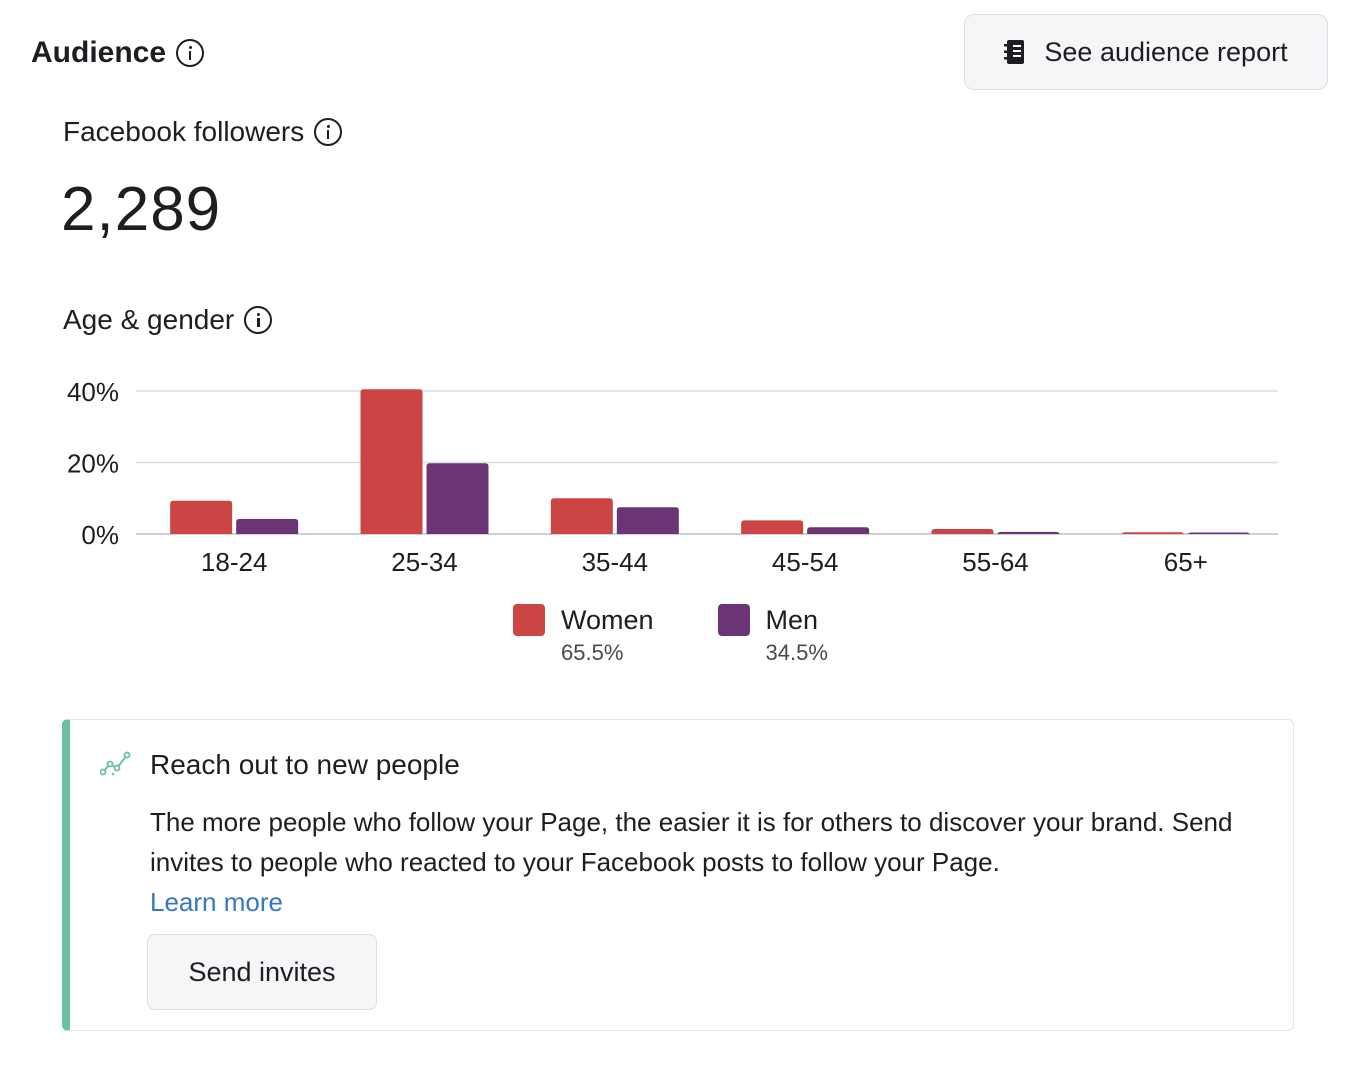 The image size is (1348, 1092). What do you see at coordinates (100, 535) in the screenshot?
I see `y-tick-label: 0%` at bounding box center [100, 535].